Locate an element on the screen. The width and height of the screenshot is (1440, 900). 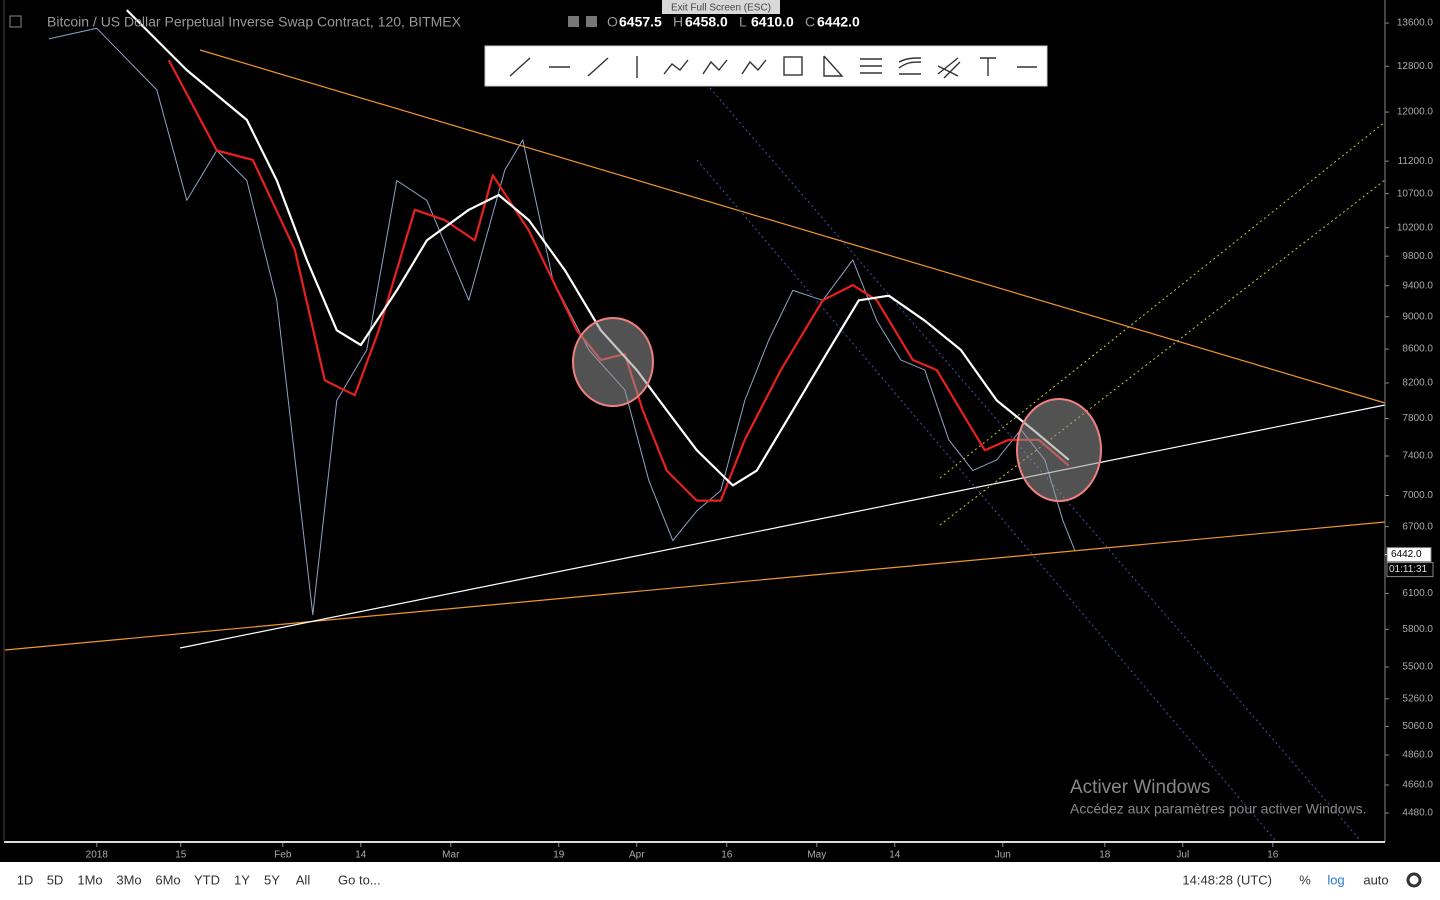
toolbar-bg is located at coordinates (766, 66).